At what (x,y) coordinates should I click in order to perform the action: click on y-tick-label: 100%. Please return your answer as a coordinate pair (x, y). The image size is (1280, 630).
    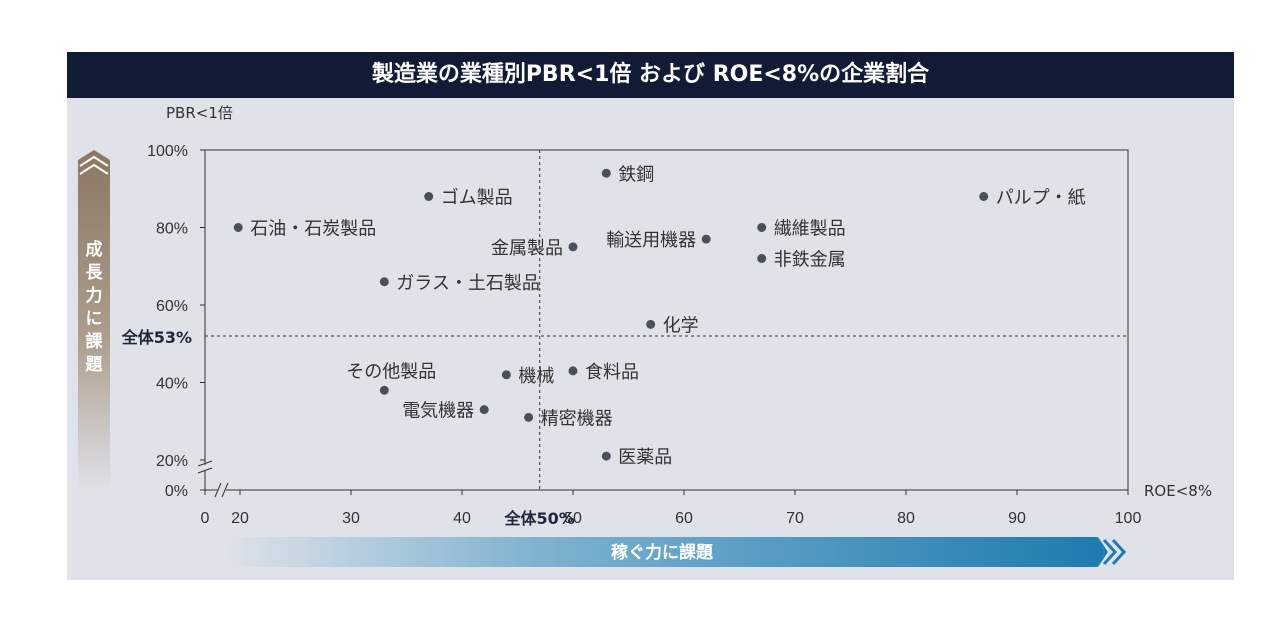
    Looking at the image, I should click on (167, 151).